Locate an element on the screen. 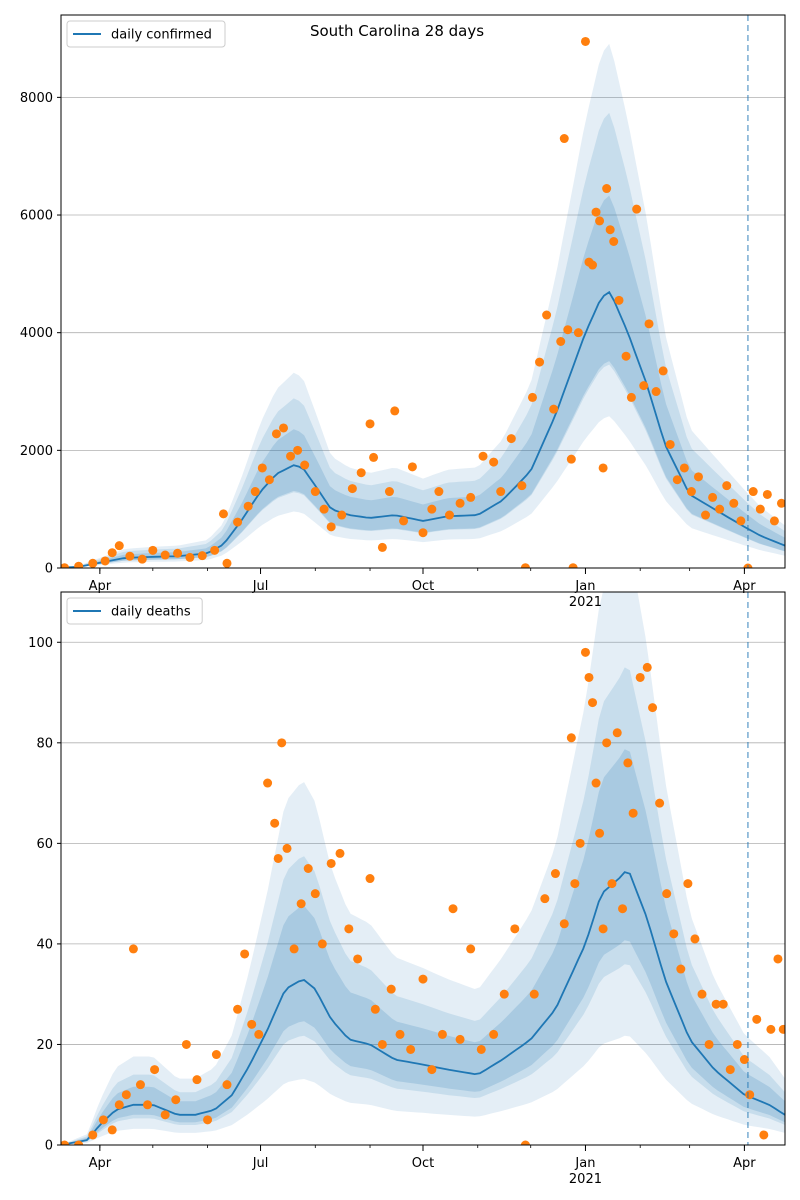 This screenshot has height=1200, width=800. y-tick-label: 20 is located at coordinates (44, 1045).